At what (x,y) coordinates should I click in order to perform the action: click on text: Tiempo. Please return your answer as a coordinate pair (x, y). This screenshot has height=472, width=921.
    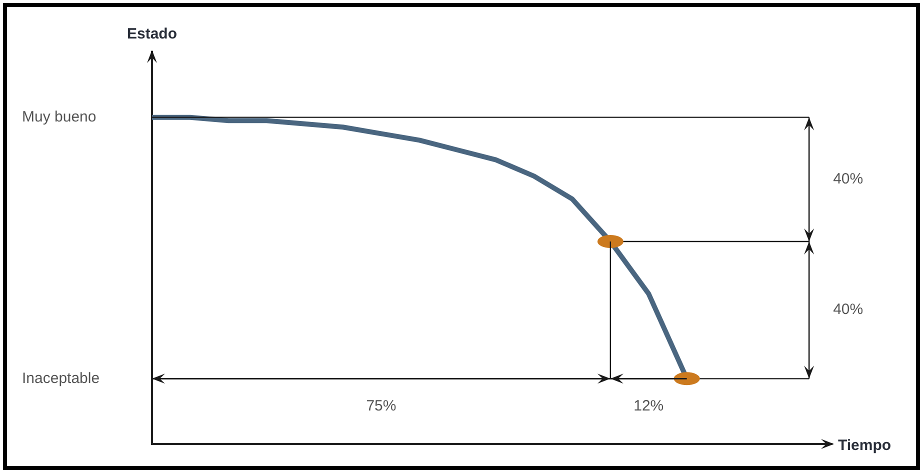
    Looking at the image, I should click on (865, 445).